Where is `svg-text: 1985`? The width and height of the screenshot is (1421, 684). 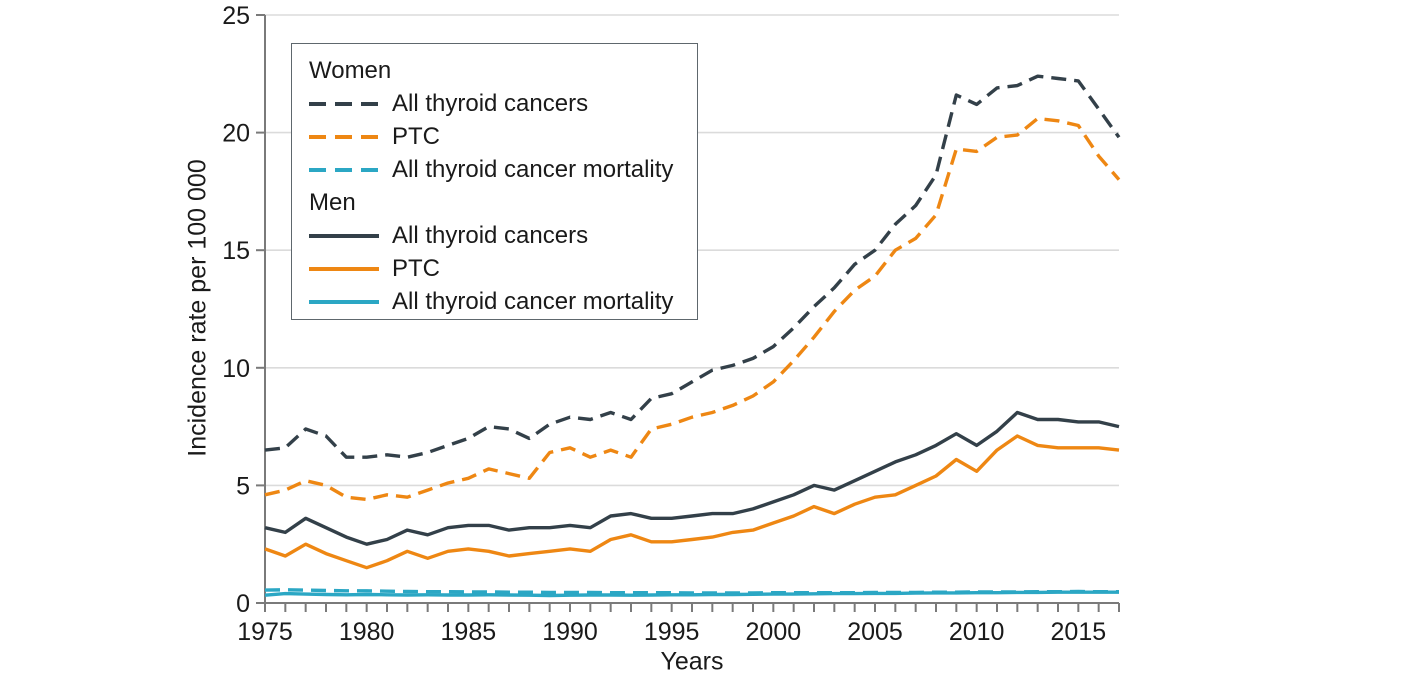
svg-text: 1985 is located at coordinates (469, 632).